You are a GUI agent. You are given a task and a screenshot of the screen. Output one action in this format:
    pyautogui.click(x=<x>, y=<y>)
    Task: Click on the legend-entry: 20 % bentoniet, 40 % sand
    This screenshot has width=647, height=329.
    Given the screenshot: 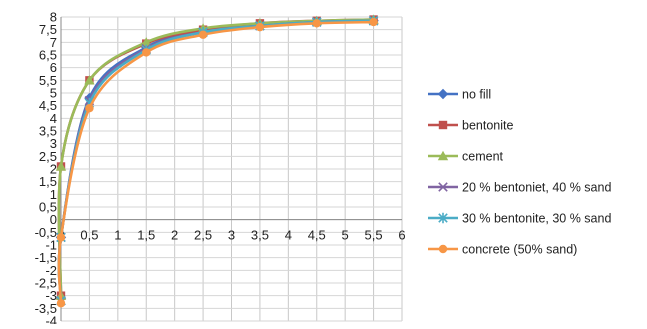 What is the action you would take?
    pyautogui.click(x=519, y=188)
    